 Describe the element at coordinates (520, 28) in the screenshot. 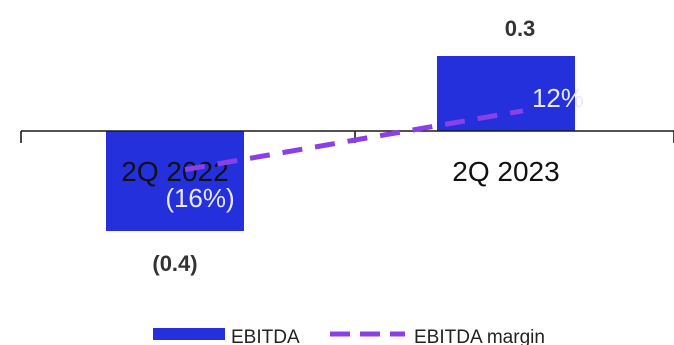

I see `bar-value-label-1: 0.3` at that location.